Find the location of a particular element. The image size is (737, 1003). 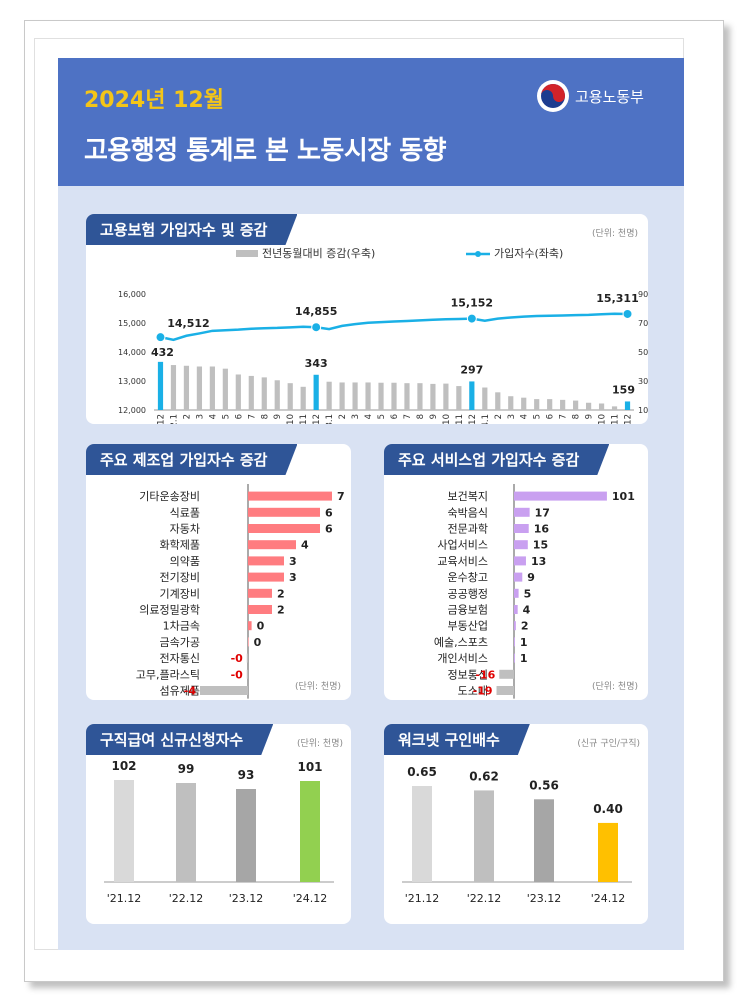

left-axis-tick: 14,000 is located at coordinates (132, 352).